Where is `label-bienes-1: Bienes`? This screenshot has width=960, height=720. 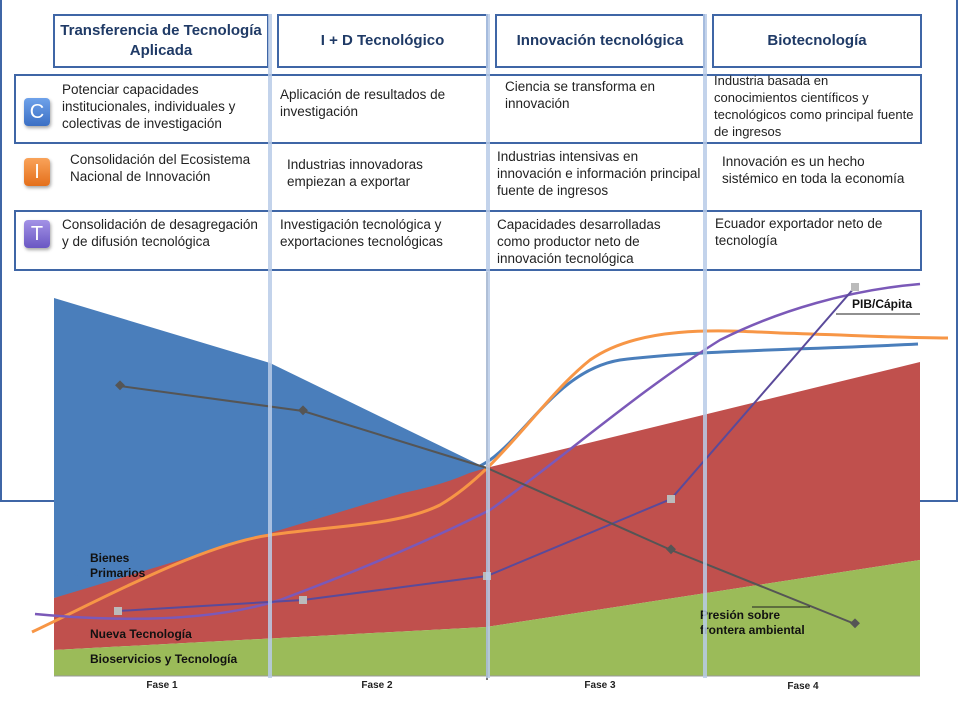 label-bienes-1: Bienes is located at coordinates (110, 558).